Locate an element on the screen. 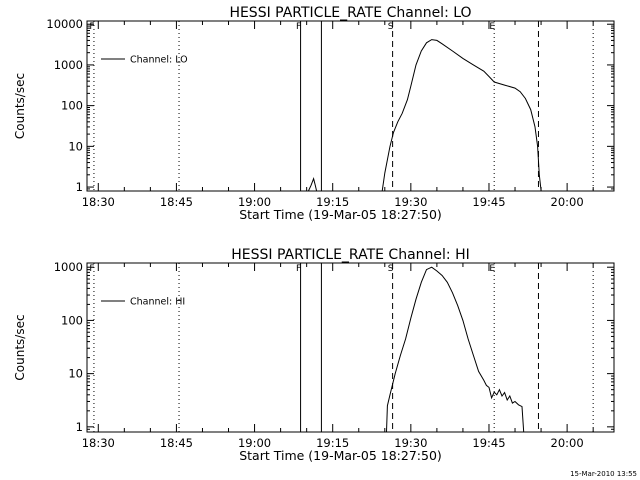 The height and width of the screenshot is (480, 640). chart-title: HESSI PARTICLE_RATE Channel: LO is located at coordinates (350, 13).